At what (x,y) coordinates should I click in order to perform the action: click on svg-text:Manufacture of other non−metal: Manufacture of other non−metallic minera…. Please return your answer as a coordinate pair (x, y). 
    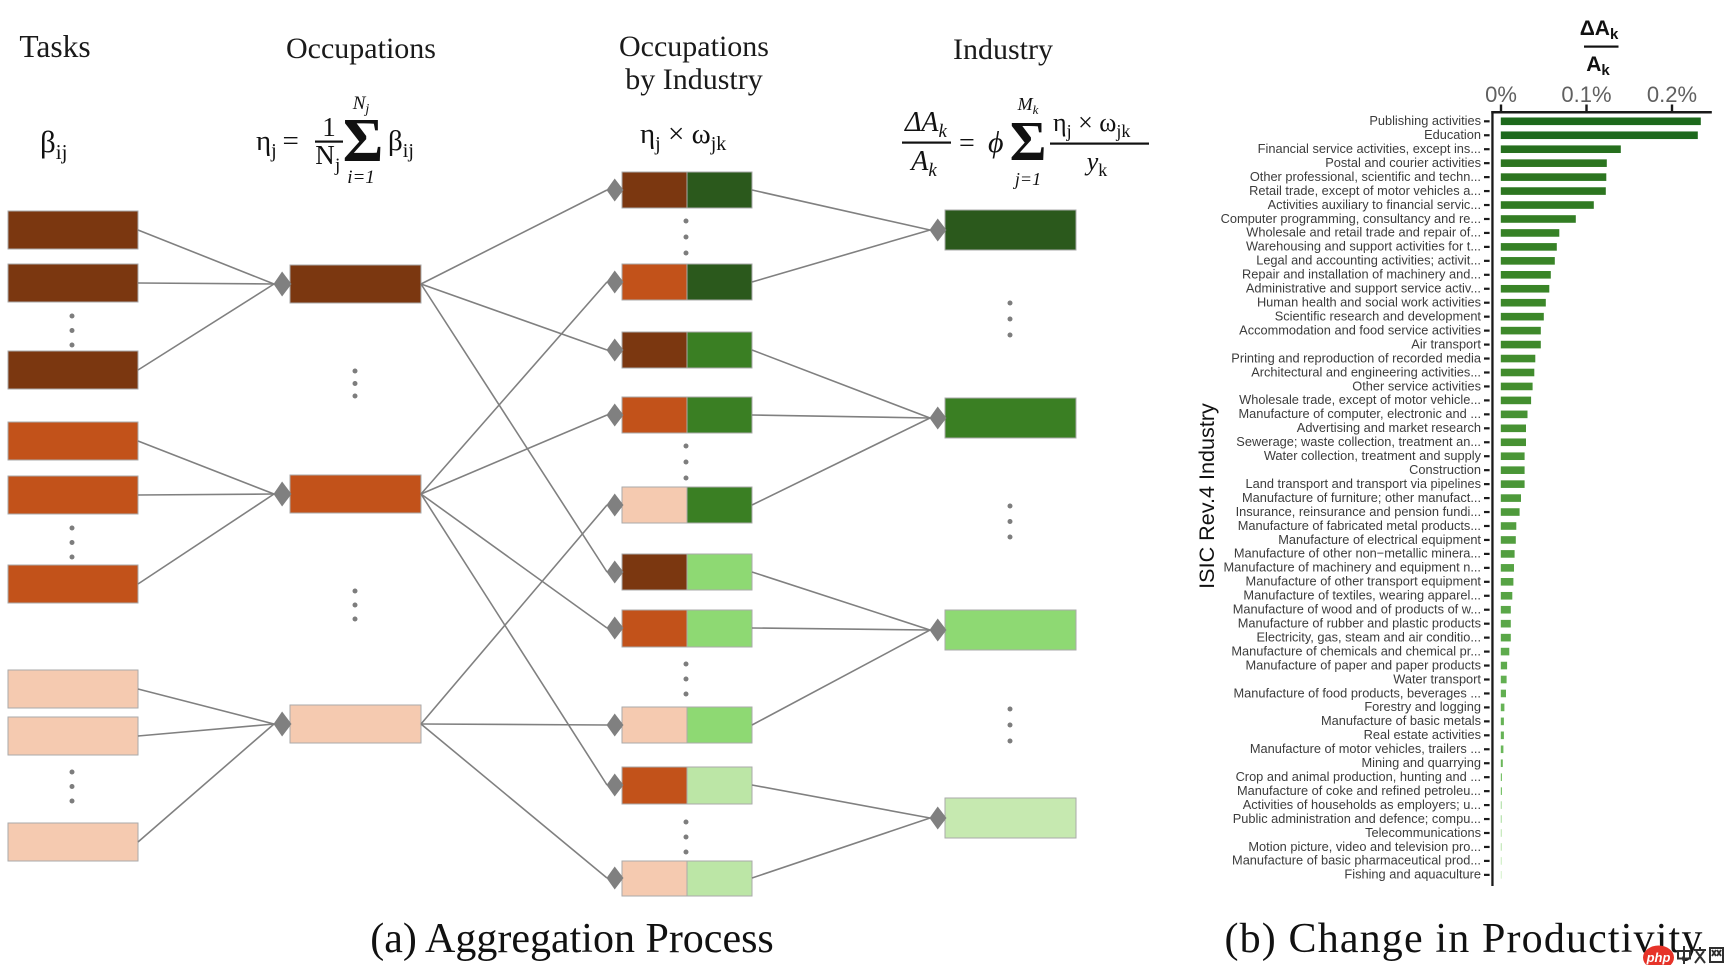
    Looking at the image, I should click on (1357, 553).